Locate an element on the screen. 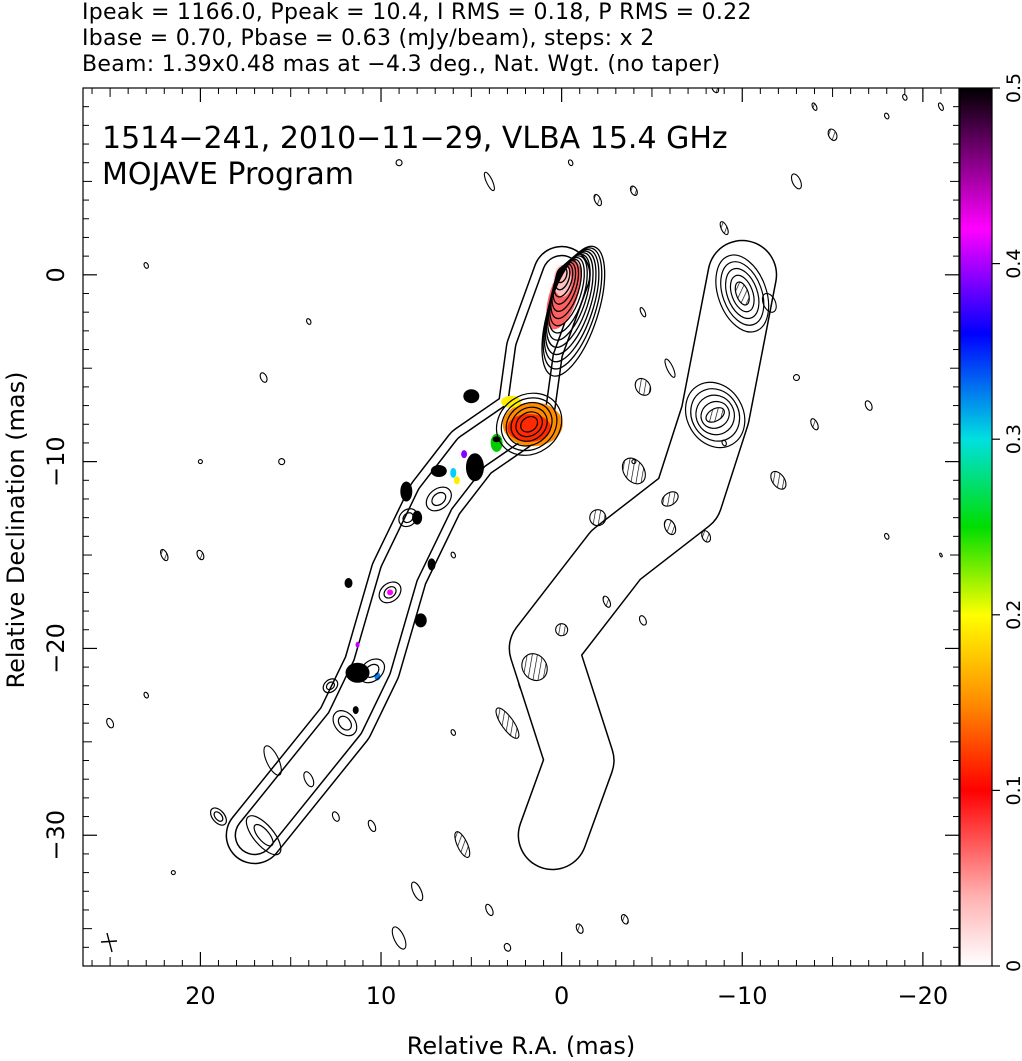 The image size is (1022, 1061). core-contour is located at coordinates (573, 311).